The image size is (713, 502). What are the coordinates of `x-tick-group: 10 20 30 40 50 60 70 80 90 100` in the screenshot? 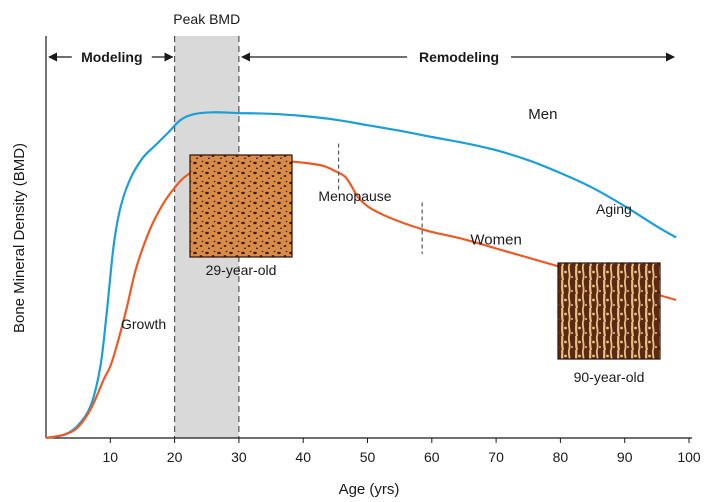 It's located at (402, 451).